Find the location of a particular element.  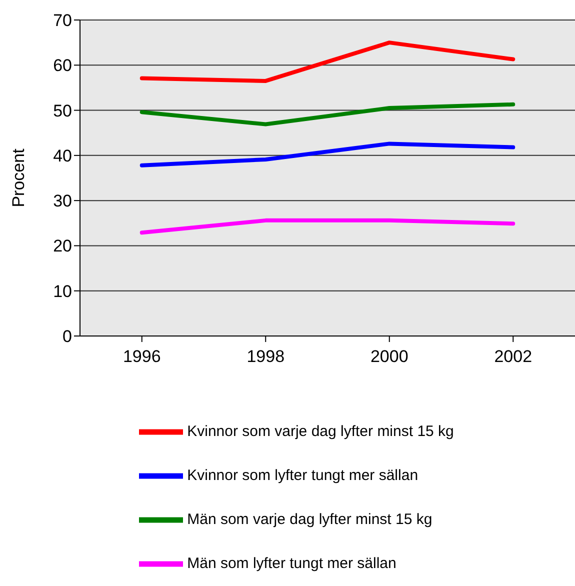

y-tick-label: 50 is located at coordinates (62, 110).